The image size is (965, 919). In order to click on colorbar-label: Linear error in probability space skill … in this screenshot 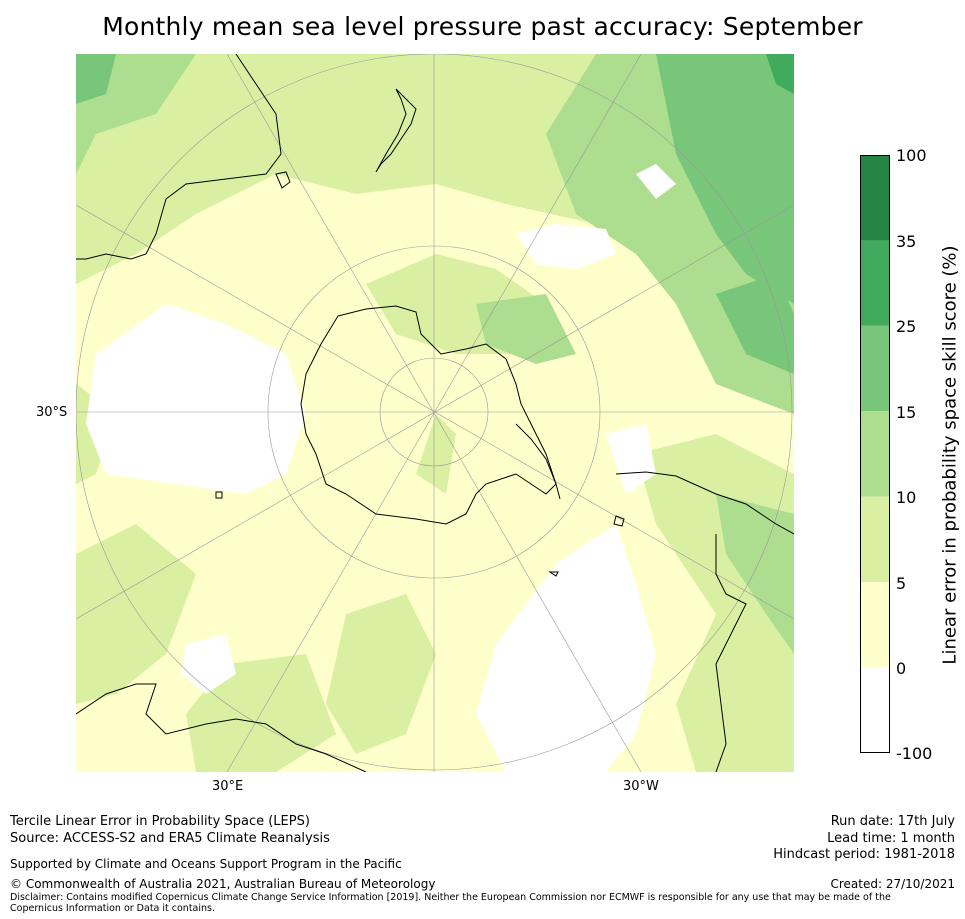, I will do `click(950, 455)`.